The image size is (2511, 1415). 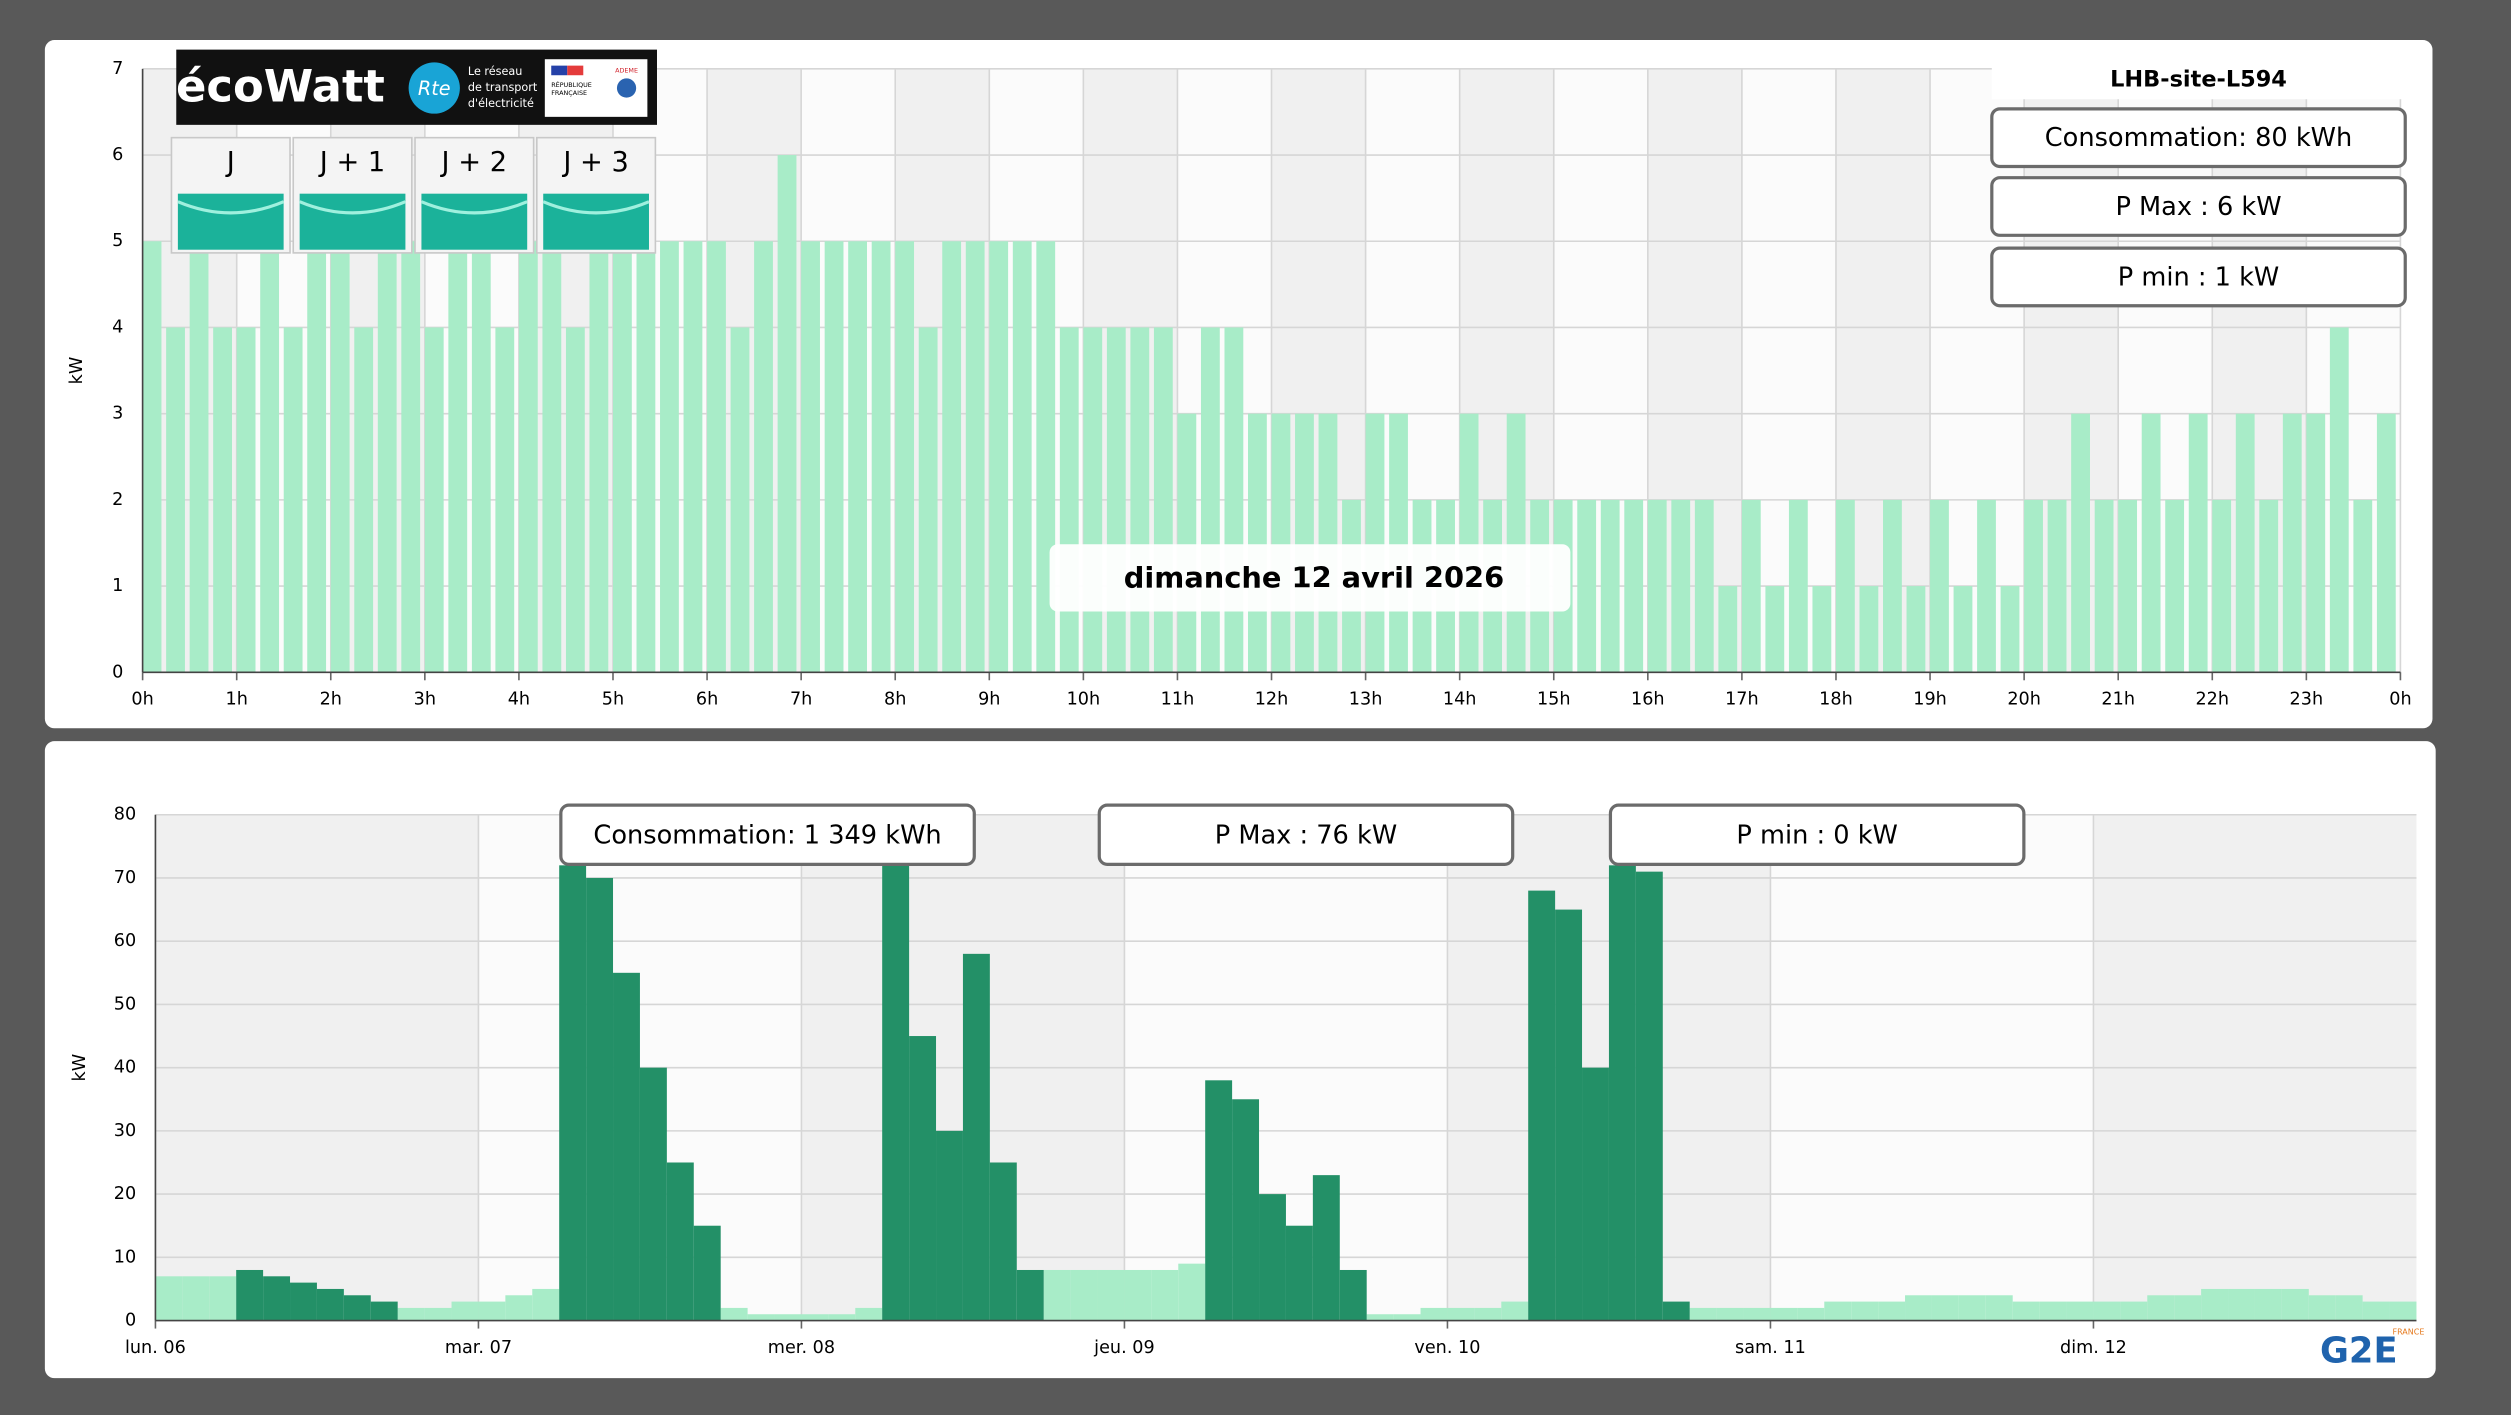 What do you see at coordinates (1306, 835) in the screenshot?
I see `stat-text: P Max : 76 kW` at bounding box center [1306, 835].